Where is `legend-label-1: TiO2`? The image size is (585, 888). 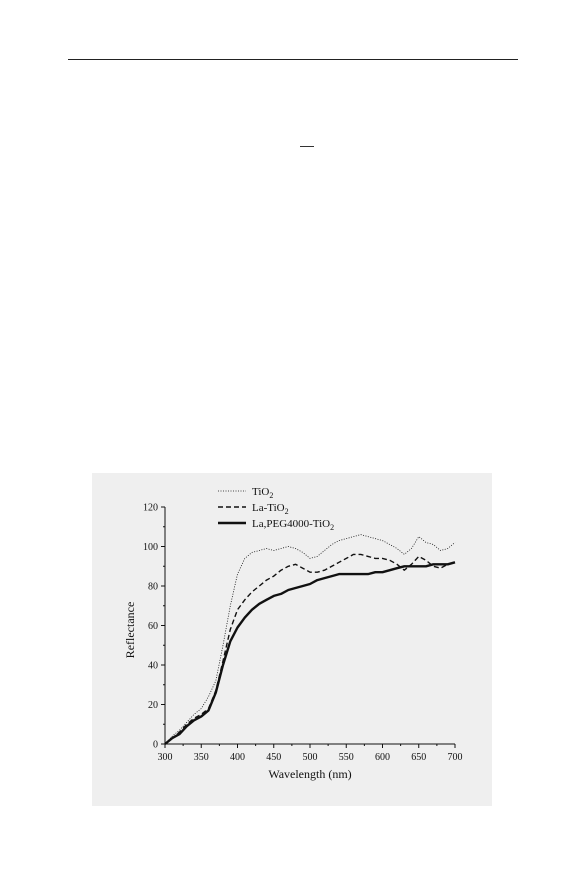 legend-label-1: TiO2 is located at coordinates (262, 493).